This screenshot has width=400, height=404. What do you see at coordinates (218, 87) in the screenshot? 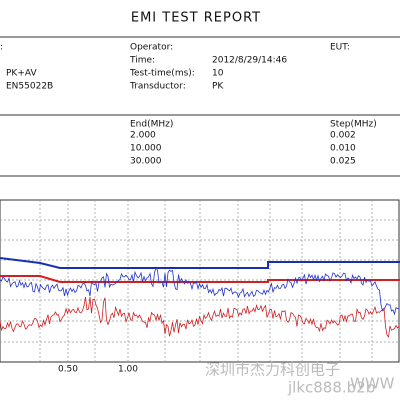
I see `field-value: PK` at bounding box center [218, 87].